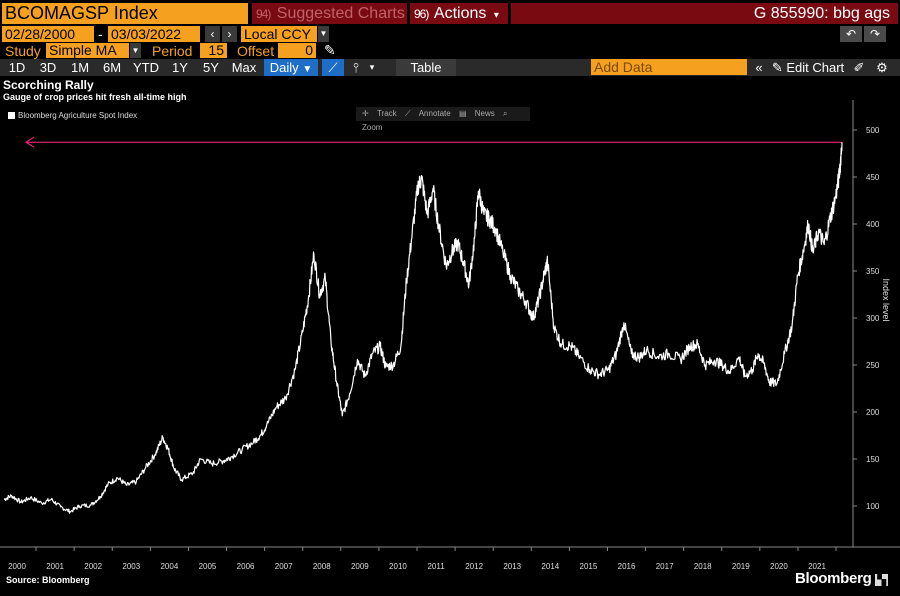 The image size is (900, 596). What do you see at coordinates (297, 50) in the screenshot?
I see `offset-input: 0` at bounding box center [297, 50].